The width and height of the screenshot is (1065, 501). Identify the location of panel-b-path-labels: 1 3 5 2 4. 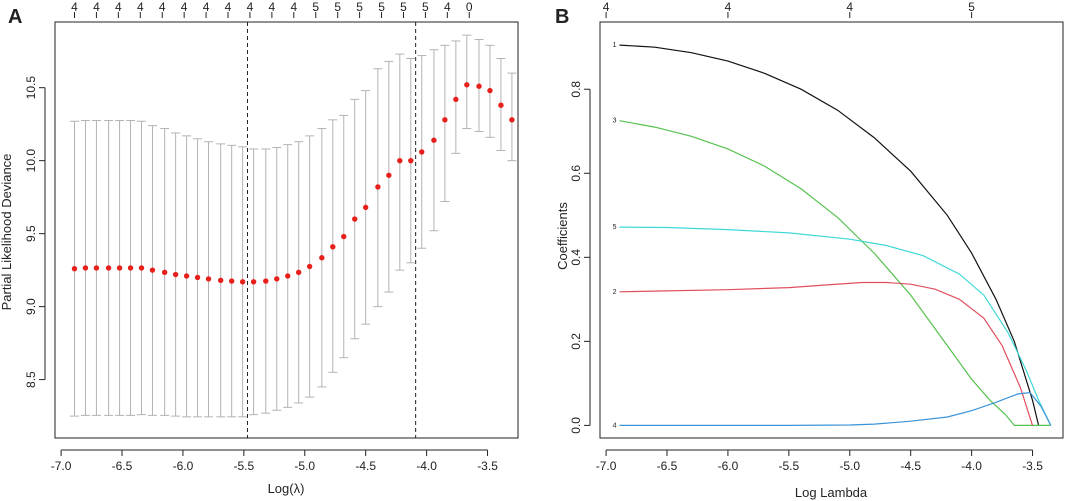
(615, 235).